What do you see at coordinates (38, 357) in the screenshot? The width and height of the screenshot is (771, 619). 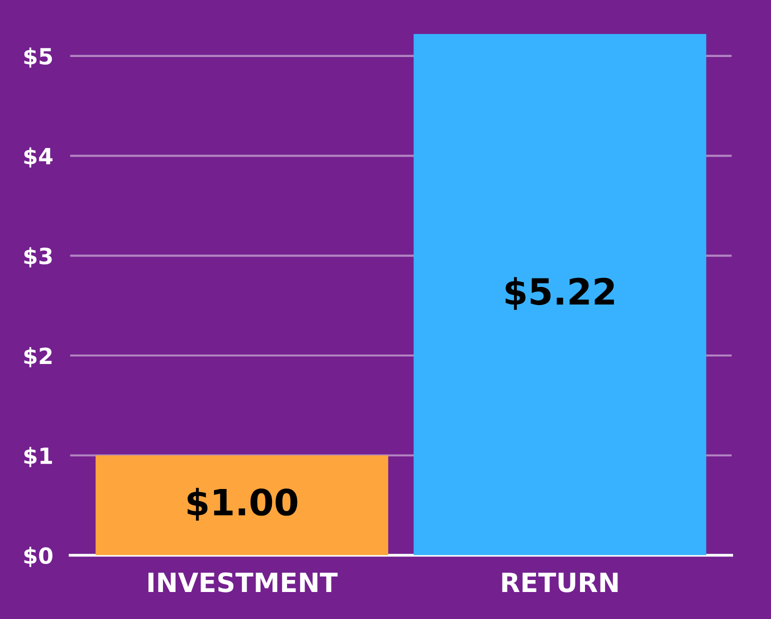 I see `y-tick-label: $2` at bounding box center [38, 357].